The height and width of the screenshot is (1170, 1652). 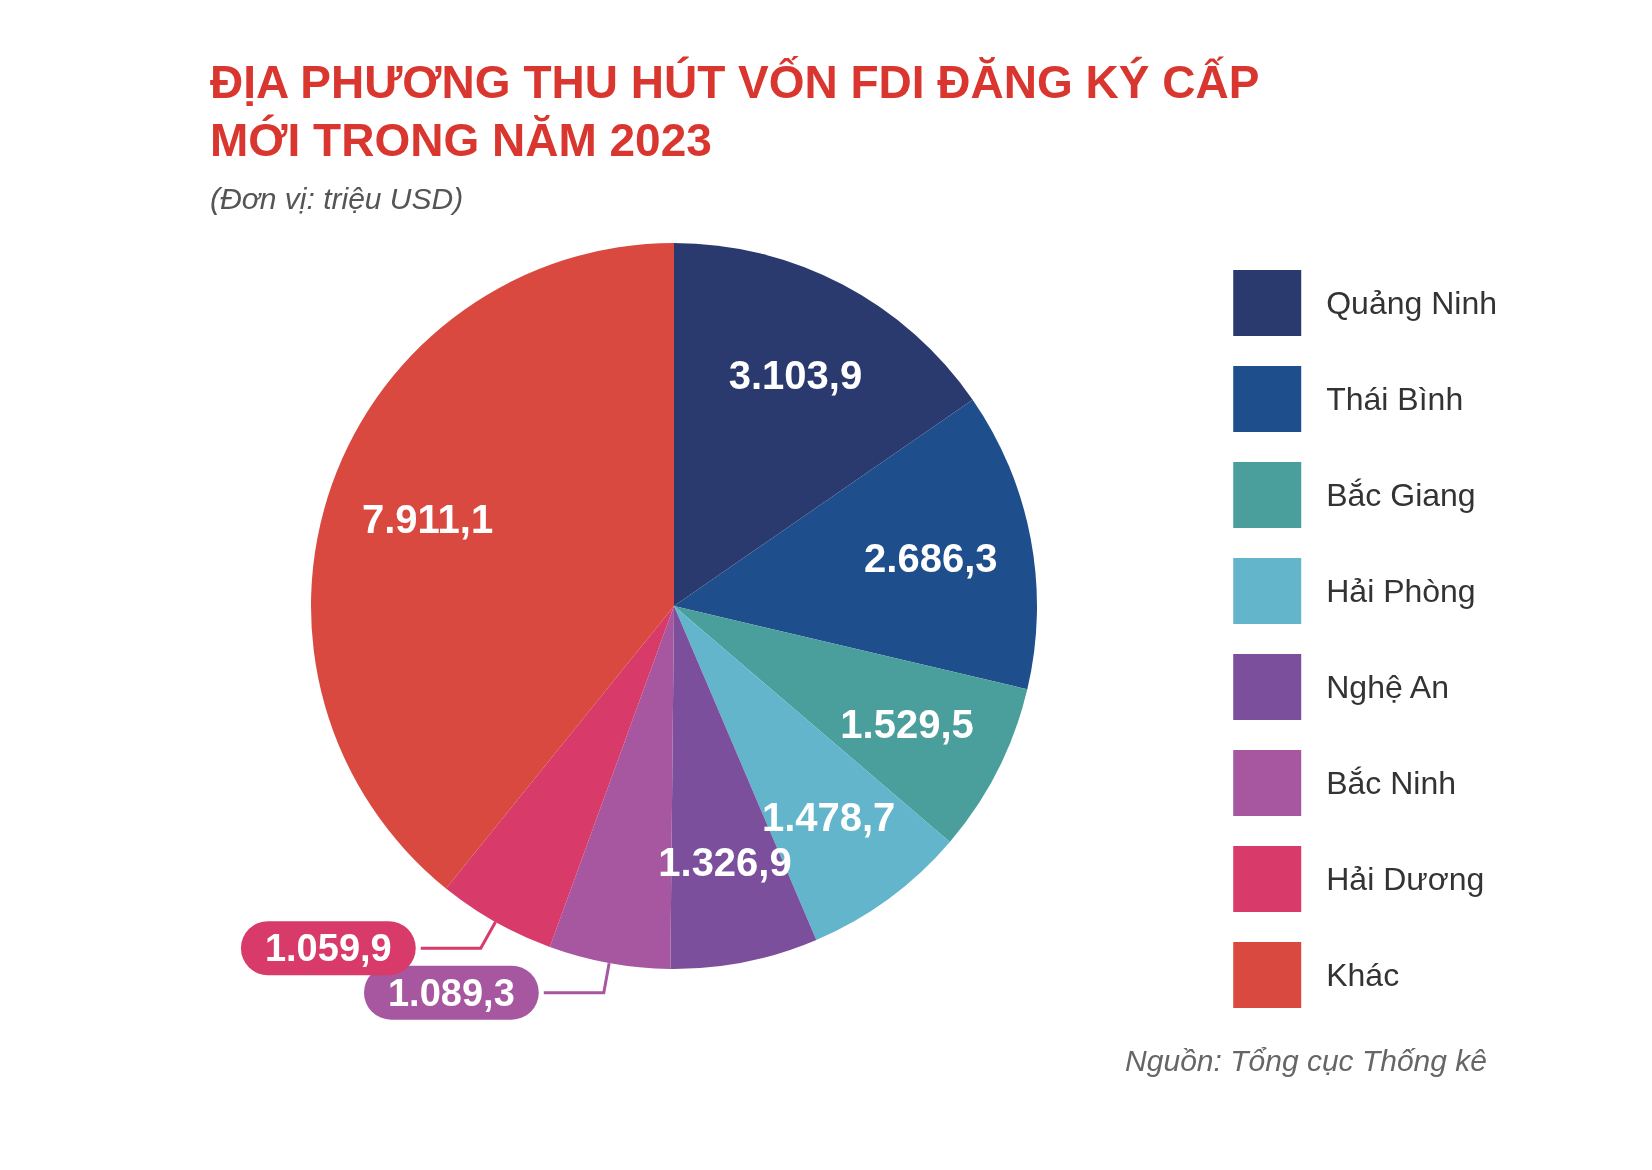 I want to click on text: Nguồn: Tổng cục Thống kê, so click(x=1306, y=1060).